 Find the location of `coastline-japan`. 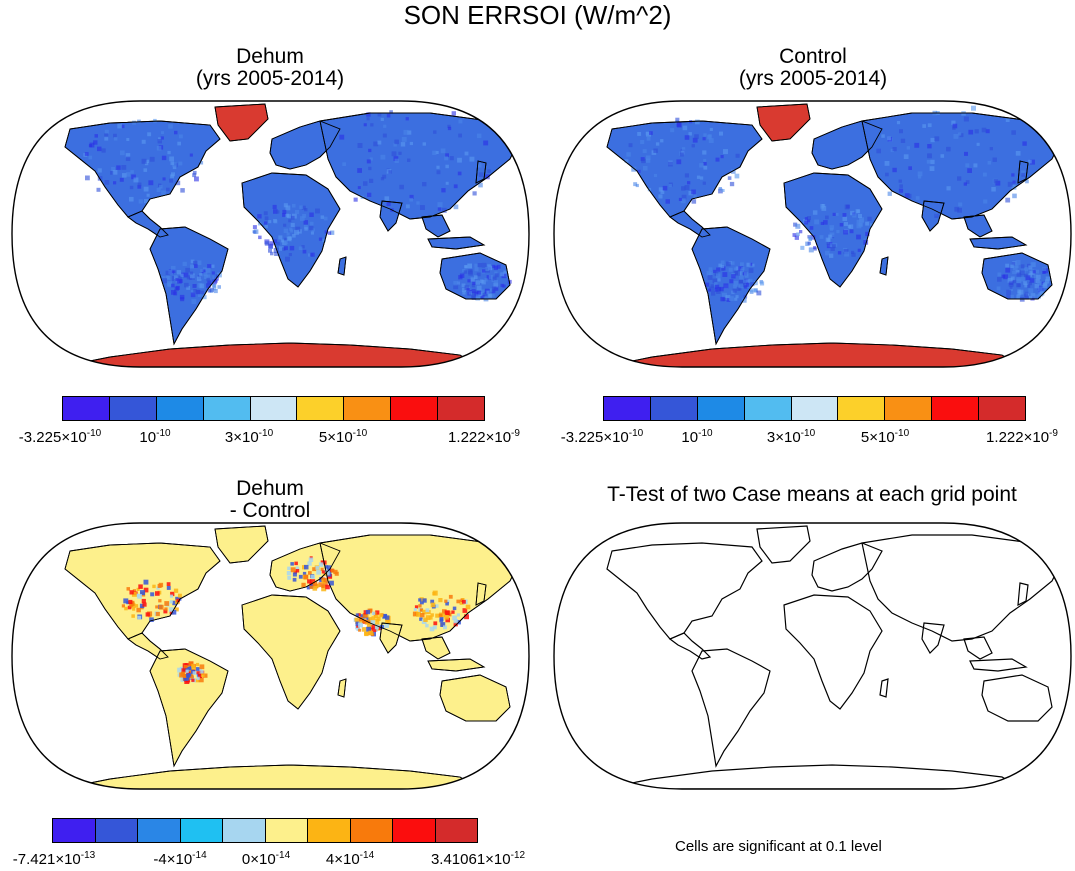

coastline-japan is located at coordinates (481, 172).